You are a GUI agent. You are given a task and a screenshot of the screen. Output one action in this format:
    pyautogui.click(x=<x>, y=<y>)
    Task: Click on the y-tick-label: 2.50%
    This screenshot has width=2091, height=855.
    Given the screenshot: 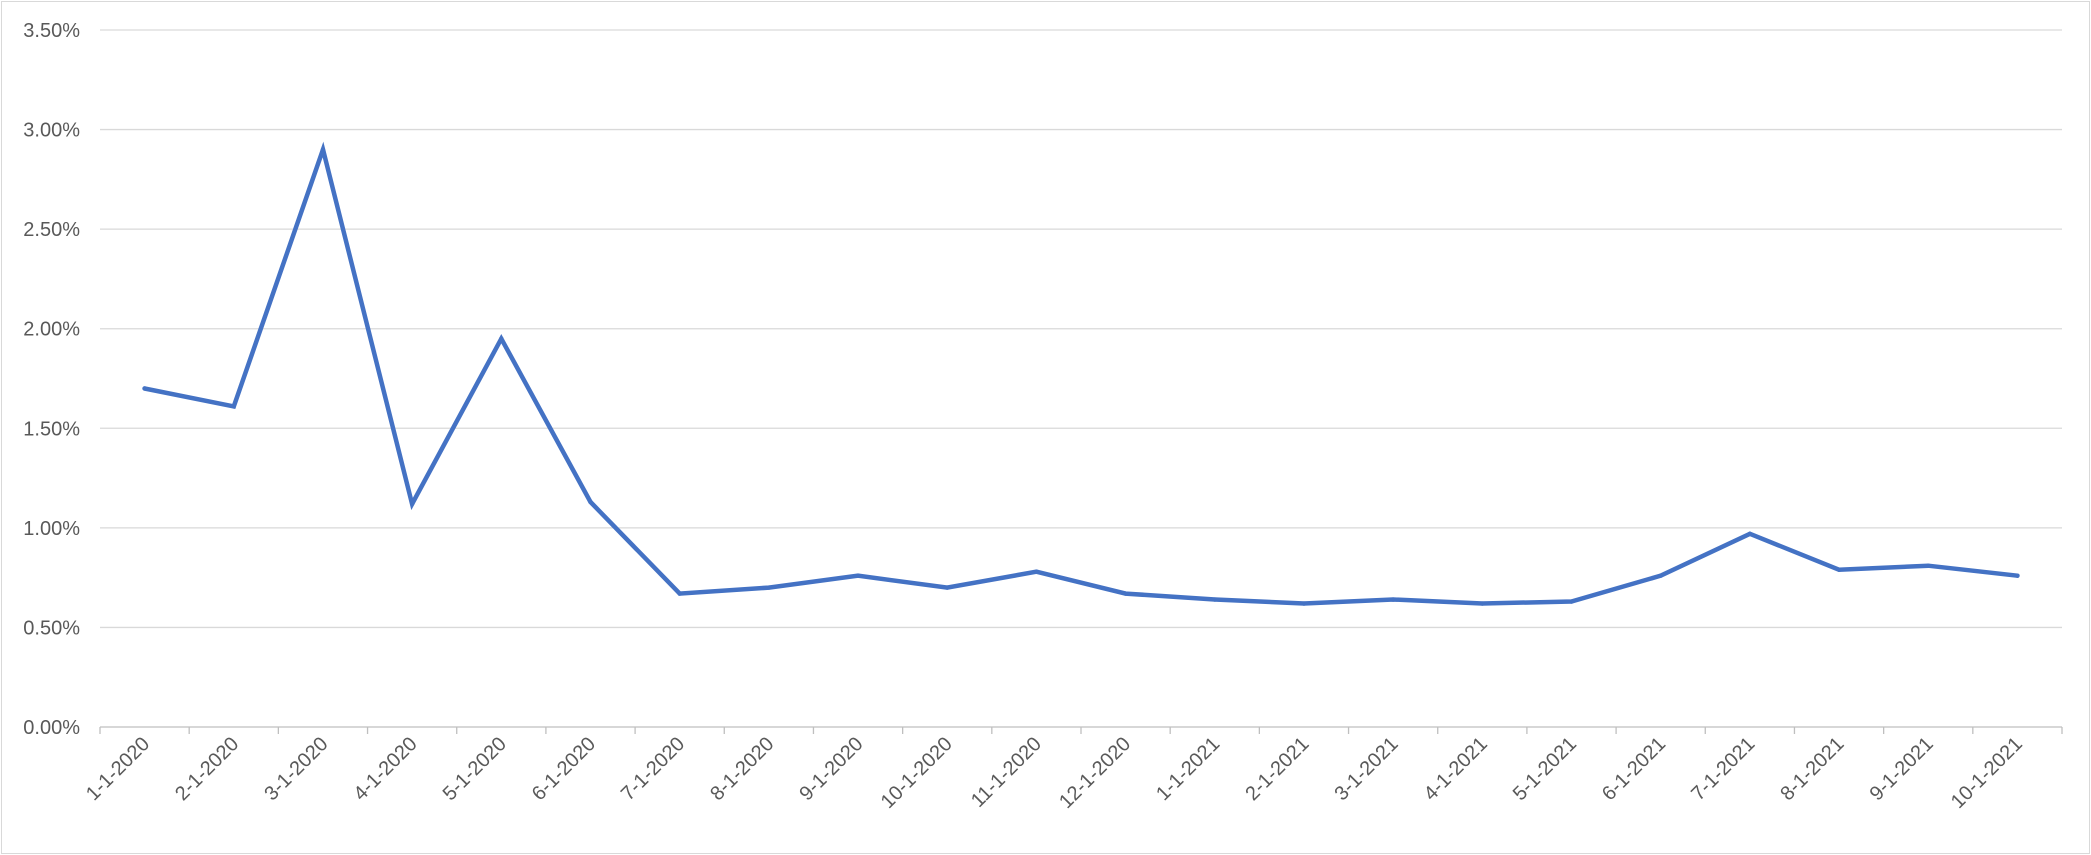 What is the action you would take?
    pyautogui.click(x=51, y=230)
    